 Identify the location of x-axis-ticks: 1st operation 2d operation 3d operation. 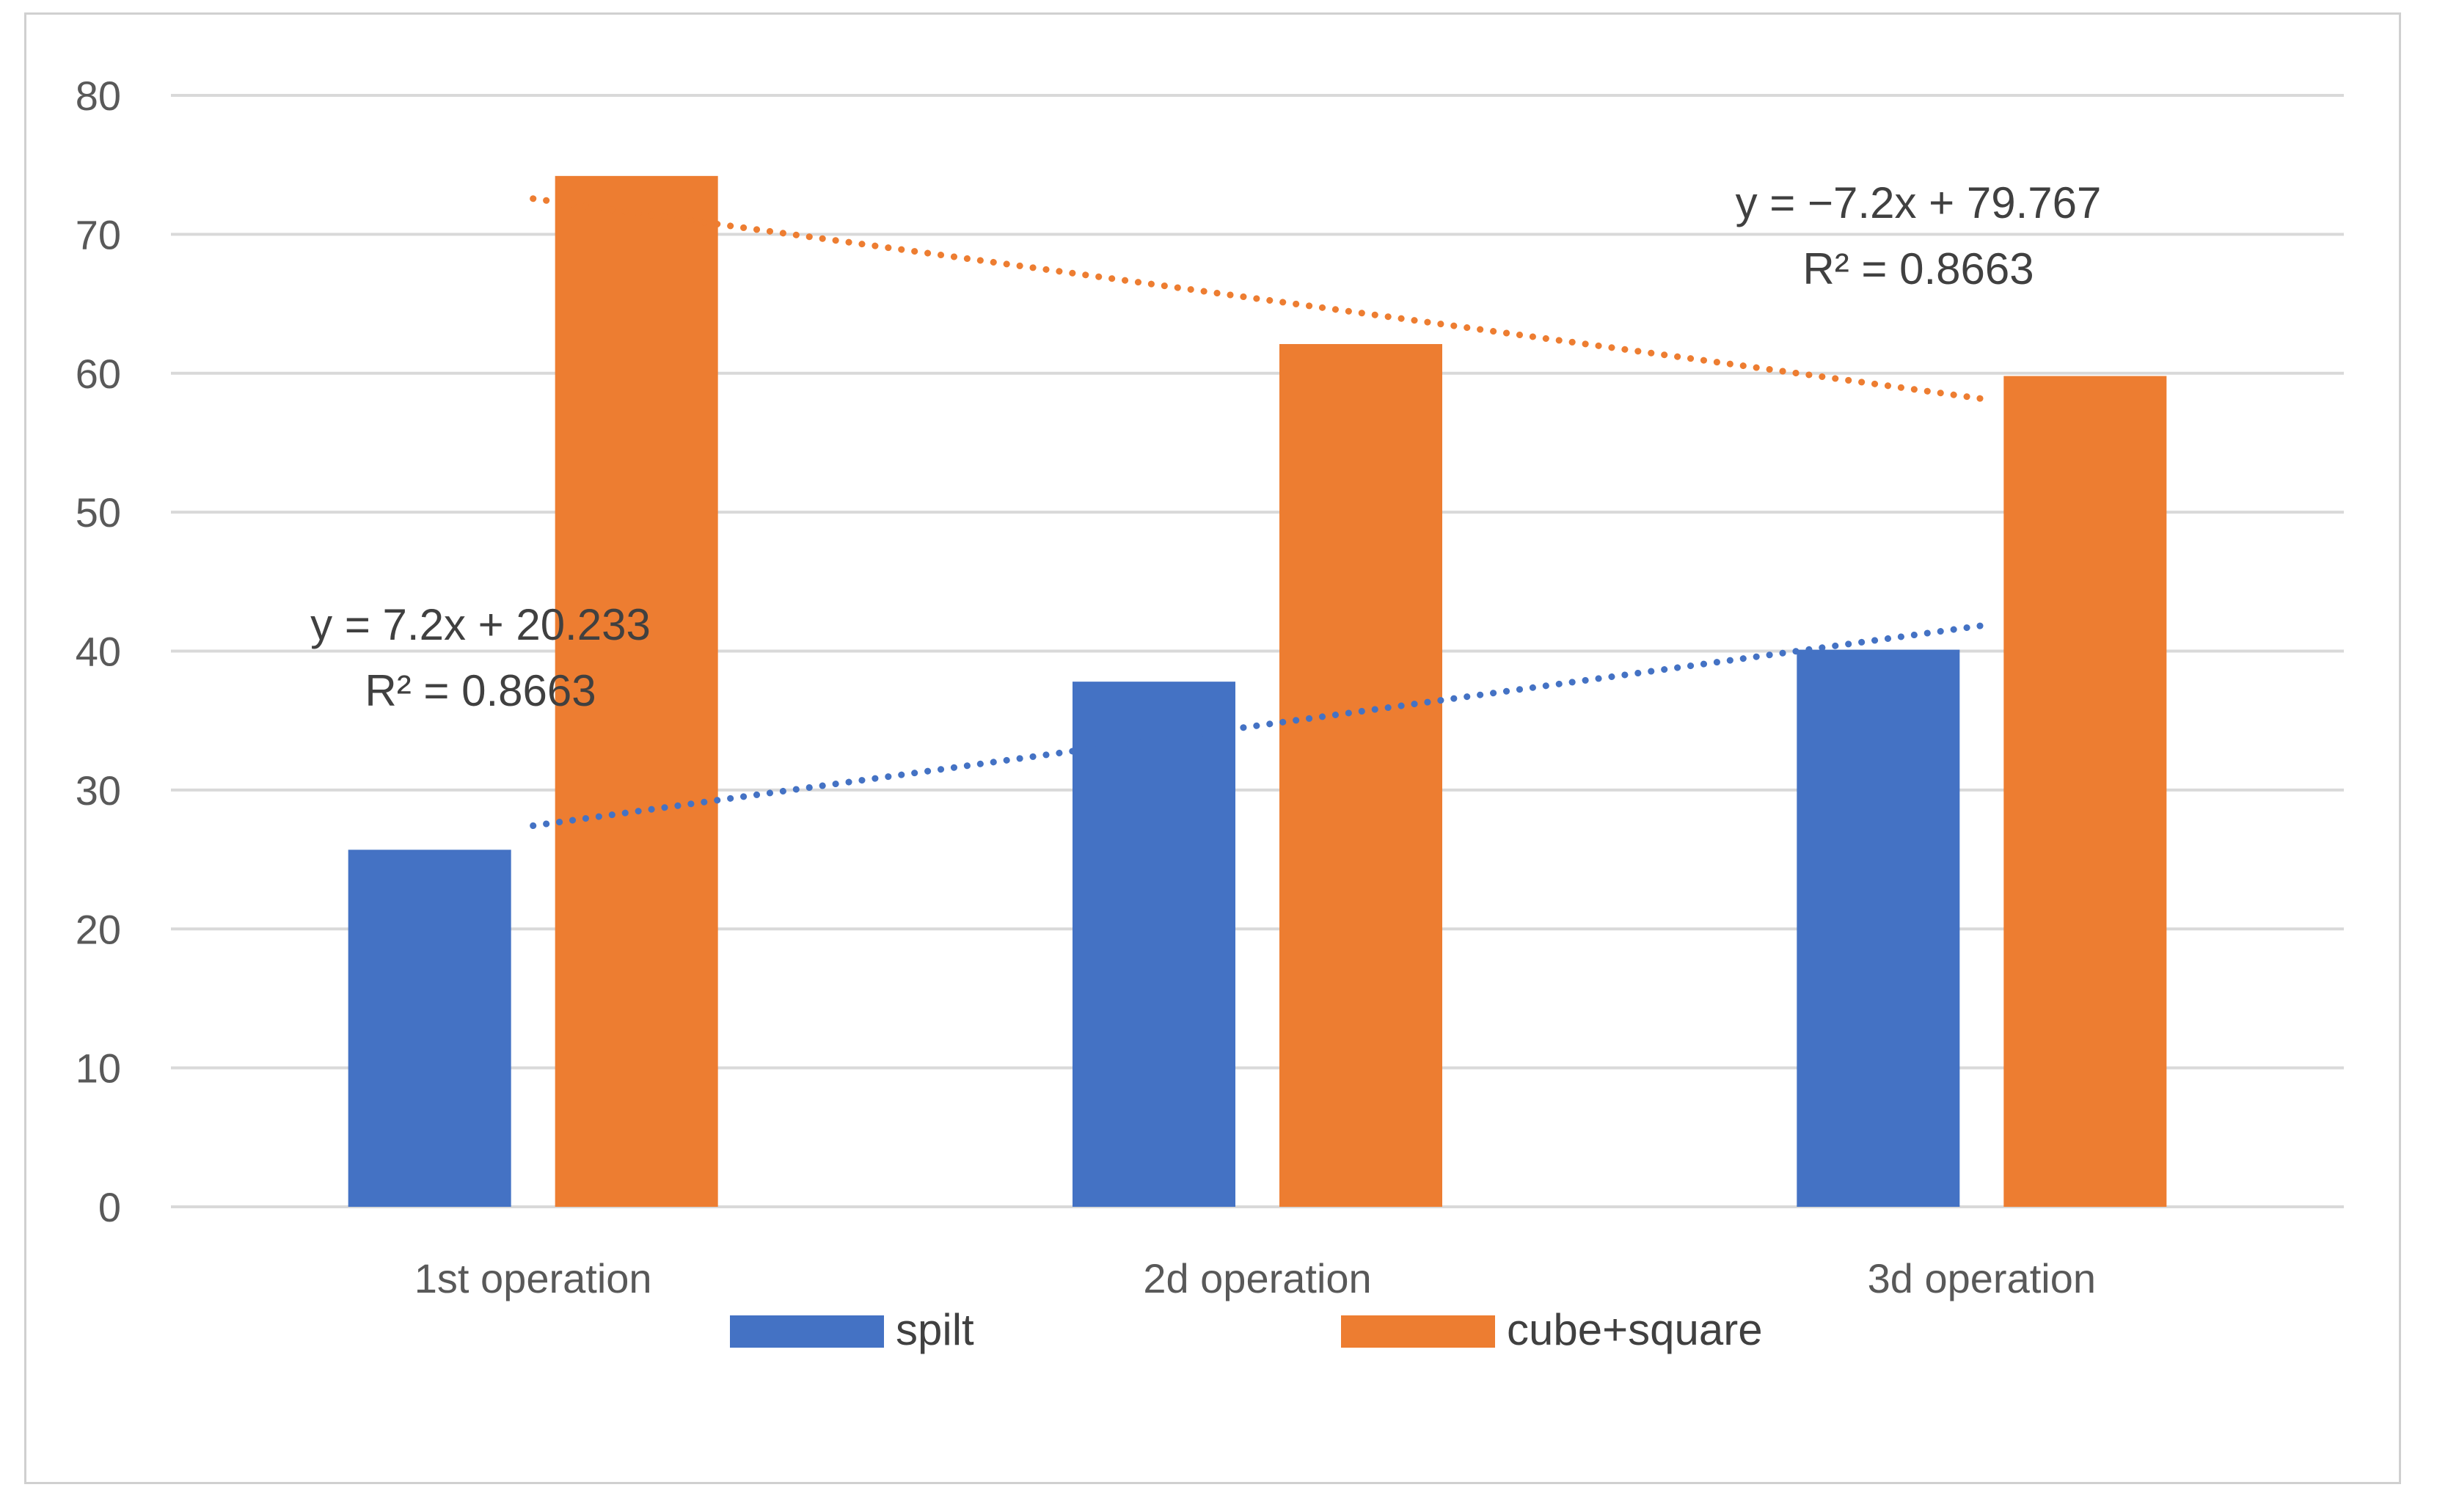
(1255, 1278).